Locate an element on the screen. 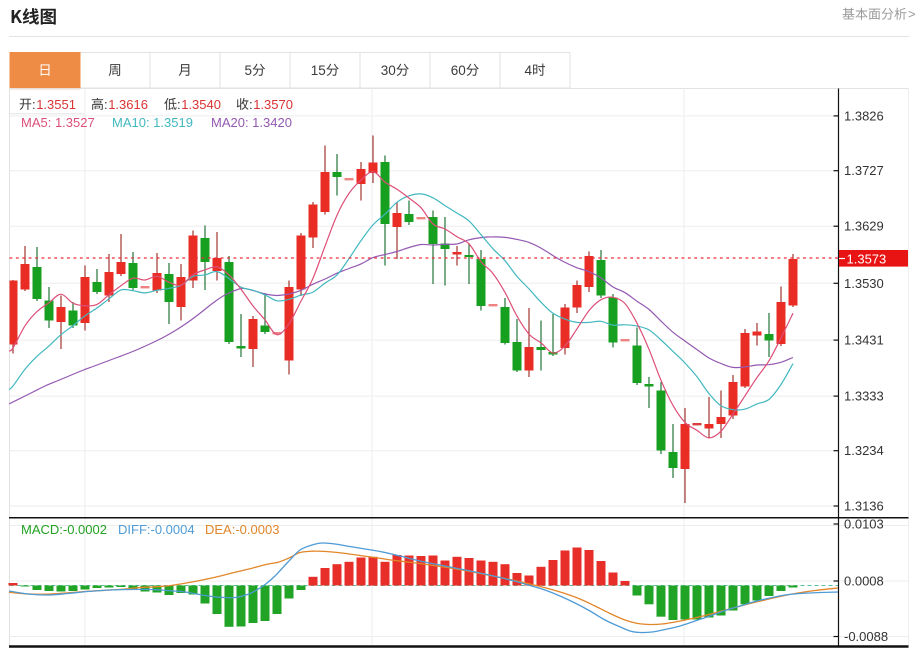 Image resolution: width=916 pixels, height=648 pixels. svg-text: MACD:-0.0002 is located at coordinates (64, 529).